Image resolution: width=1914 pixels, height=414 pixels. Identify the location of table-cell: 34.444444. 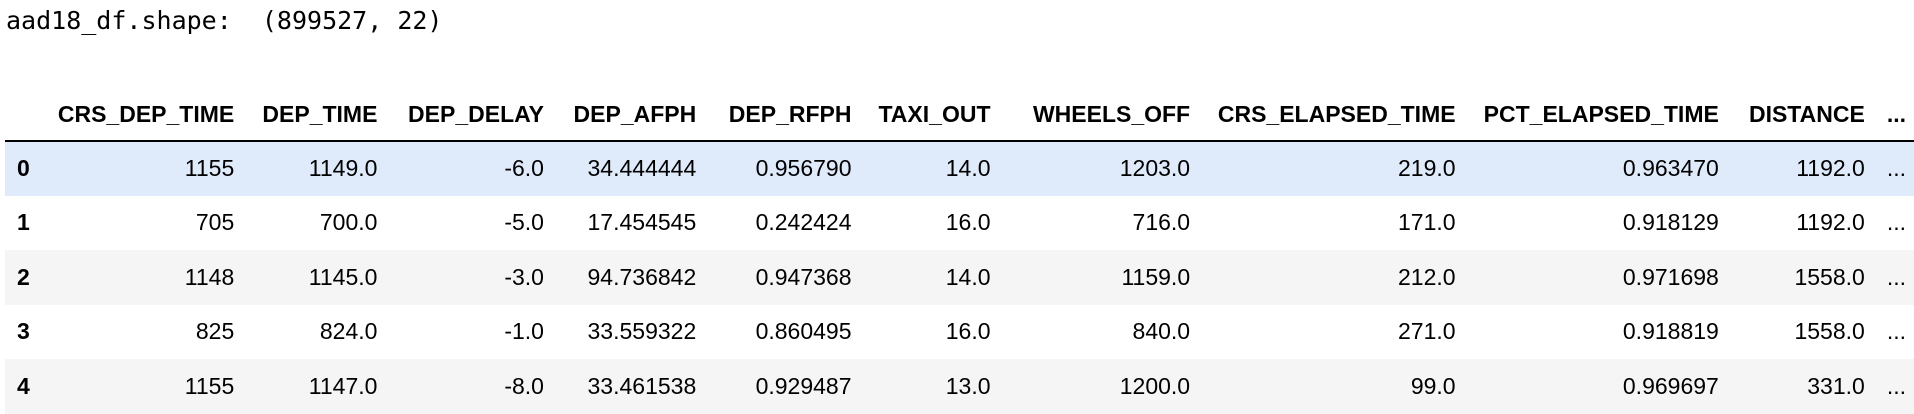
(642, 168).